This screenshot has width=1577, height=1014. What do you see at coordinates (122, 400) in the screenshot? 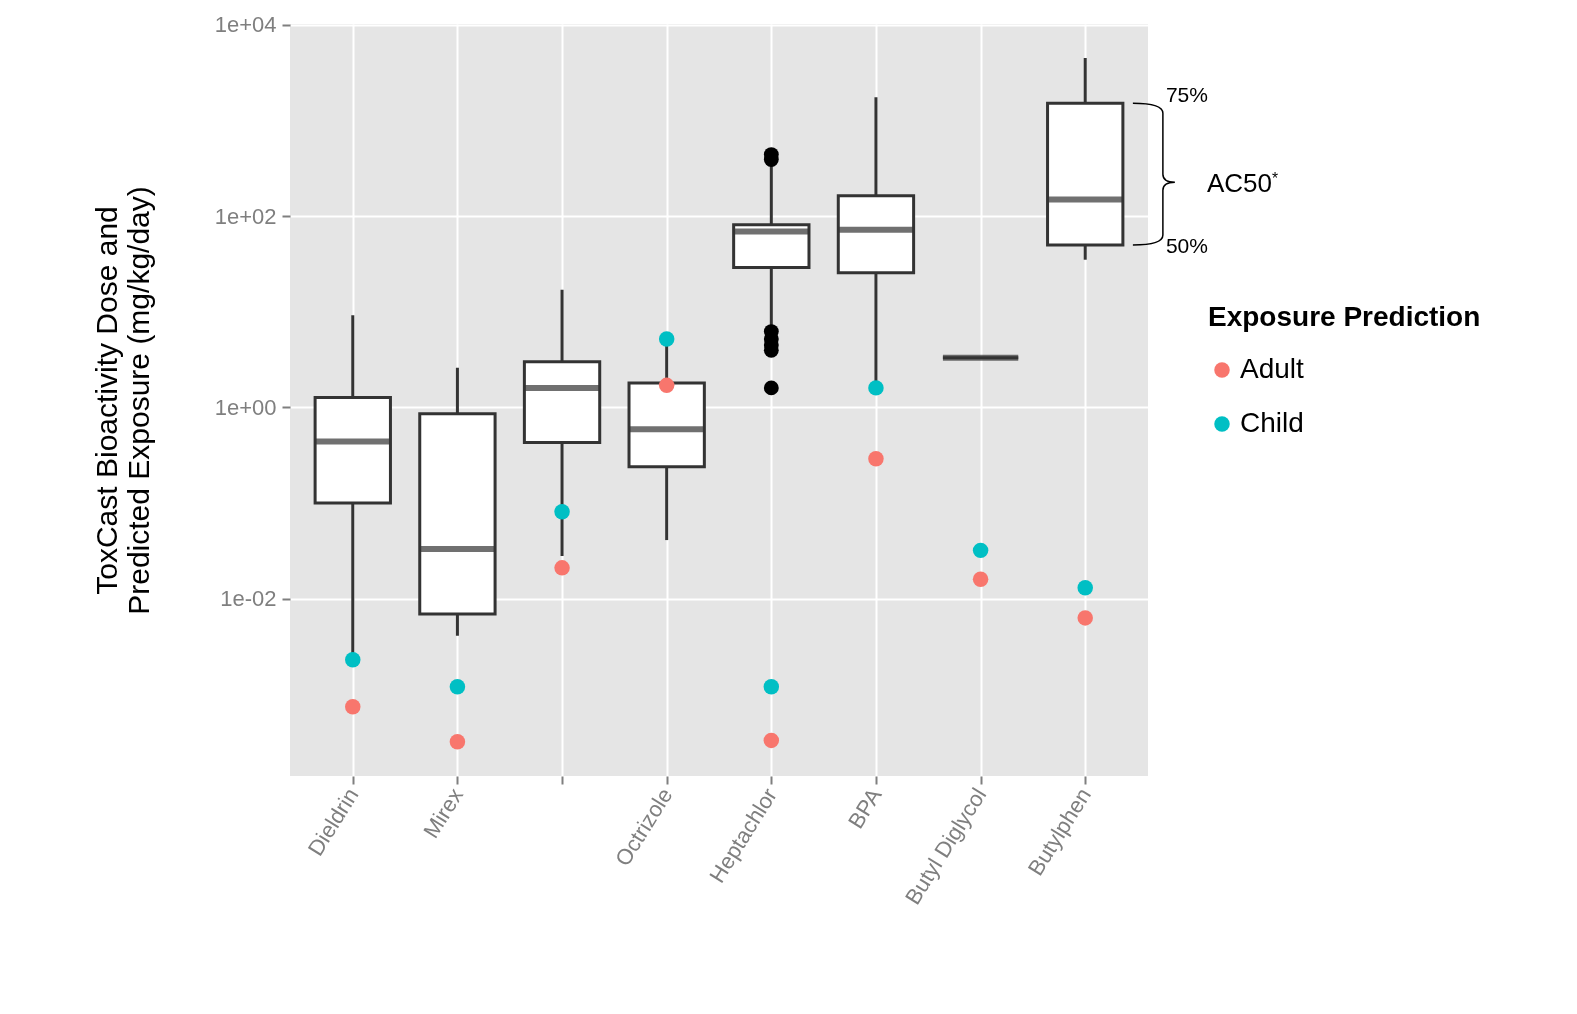
I see `y-axis-title: ToxCast Bioactivity Dose and Predicted Exposure (mg/kg/day)` at bounding box center [122, 400].